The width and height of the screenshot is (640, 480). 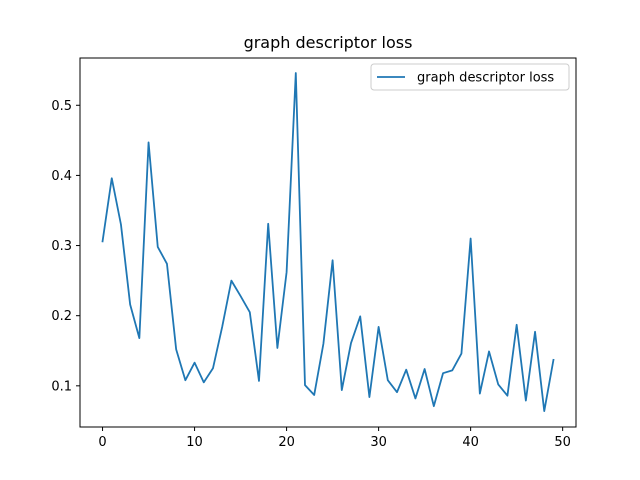 I want to click on x-tick-label: 0, so click(x=102, y=442).